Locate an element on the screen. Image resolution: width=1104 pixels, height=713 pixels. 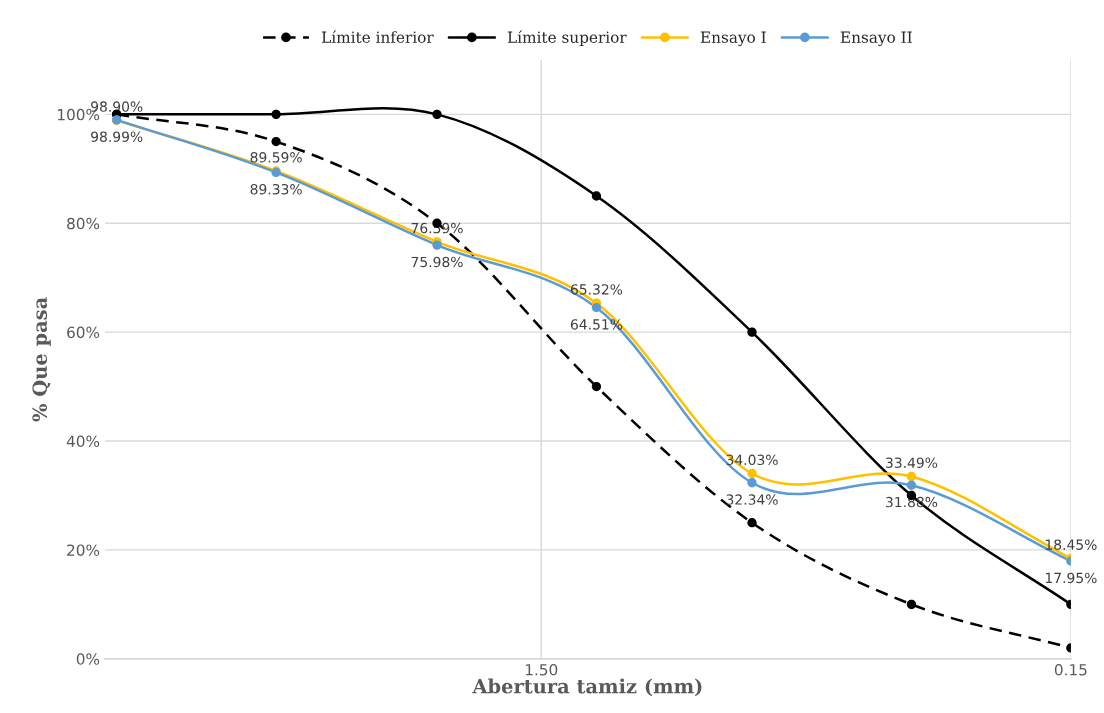
data-label: 18.45% is located at coordinates (1071, 544).